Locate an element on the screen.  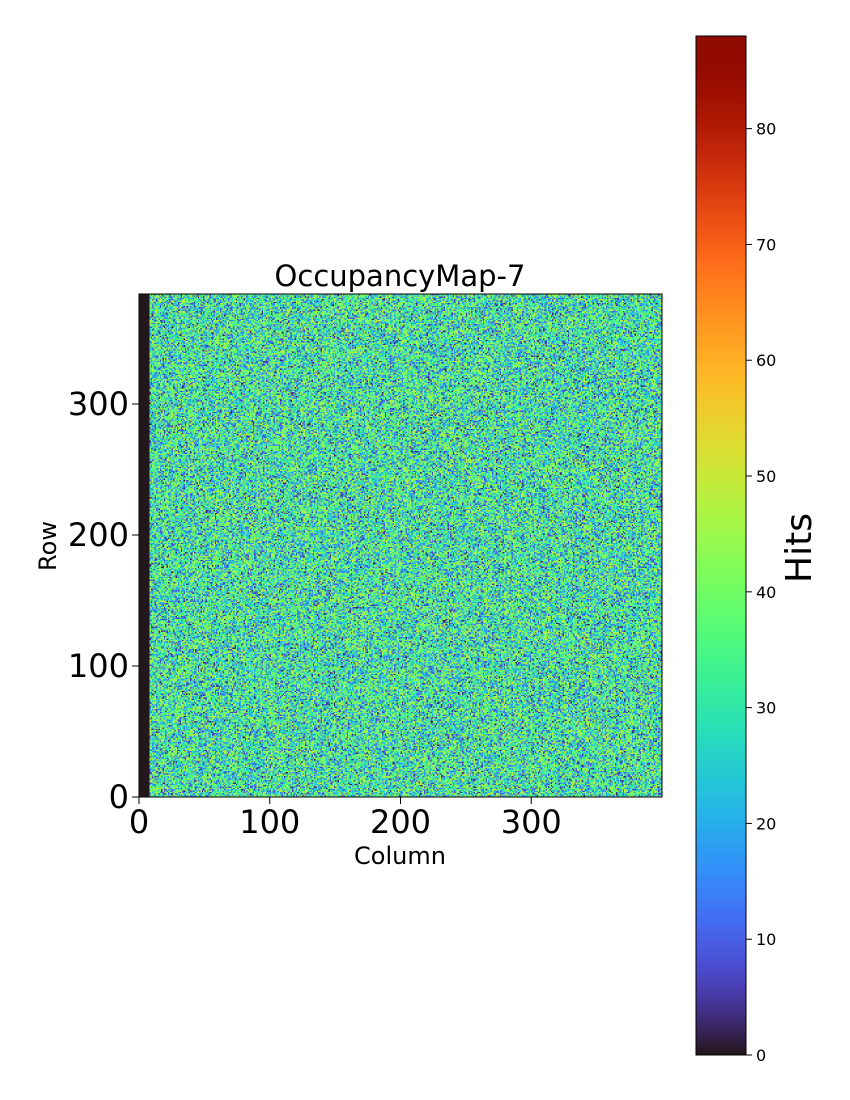
colorbar-tick-label: 40 is located at coordinates (766, 592).